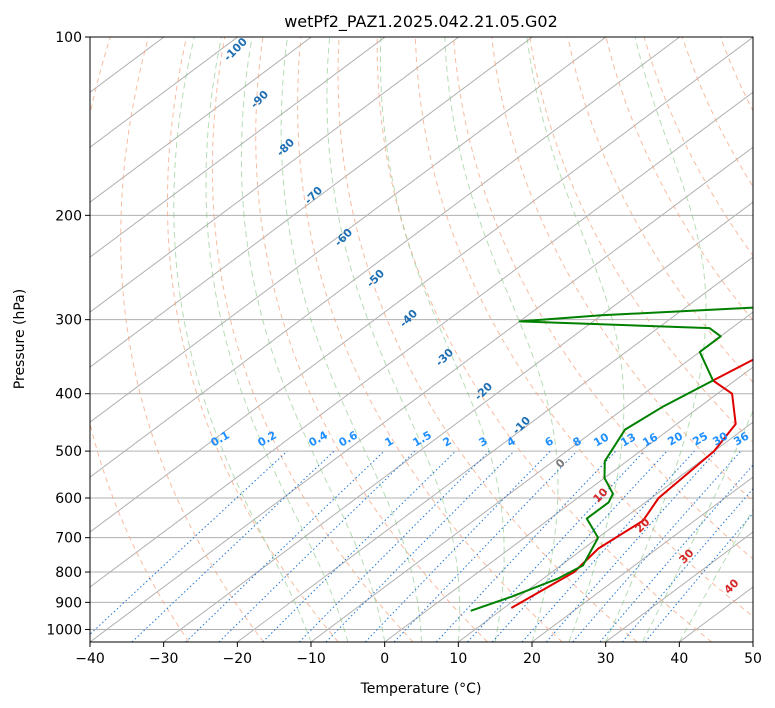 This screenshot has width=775, height=708. Describe the element at coordinates (753, 659) in the screenshot. I see `x-tick-label: 50` at that location.